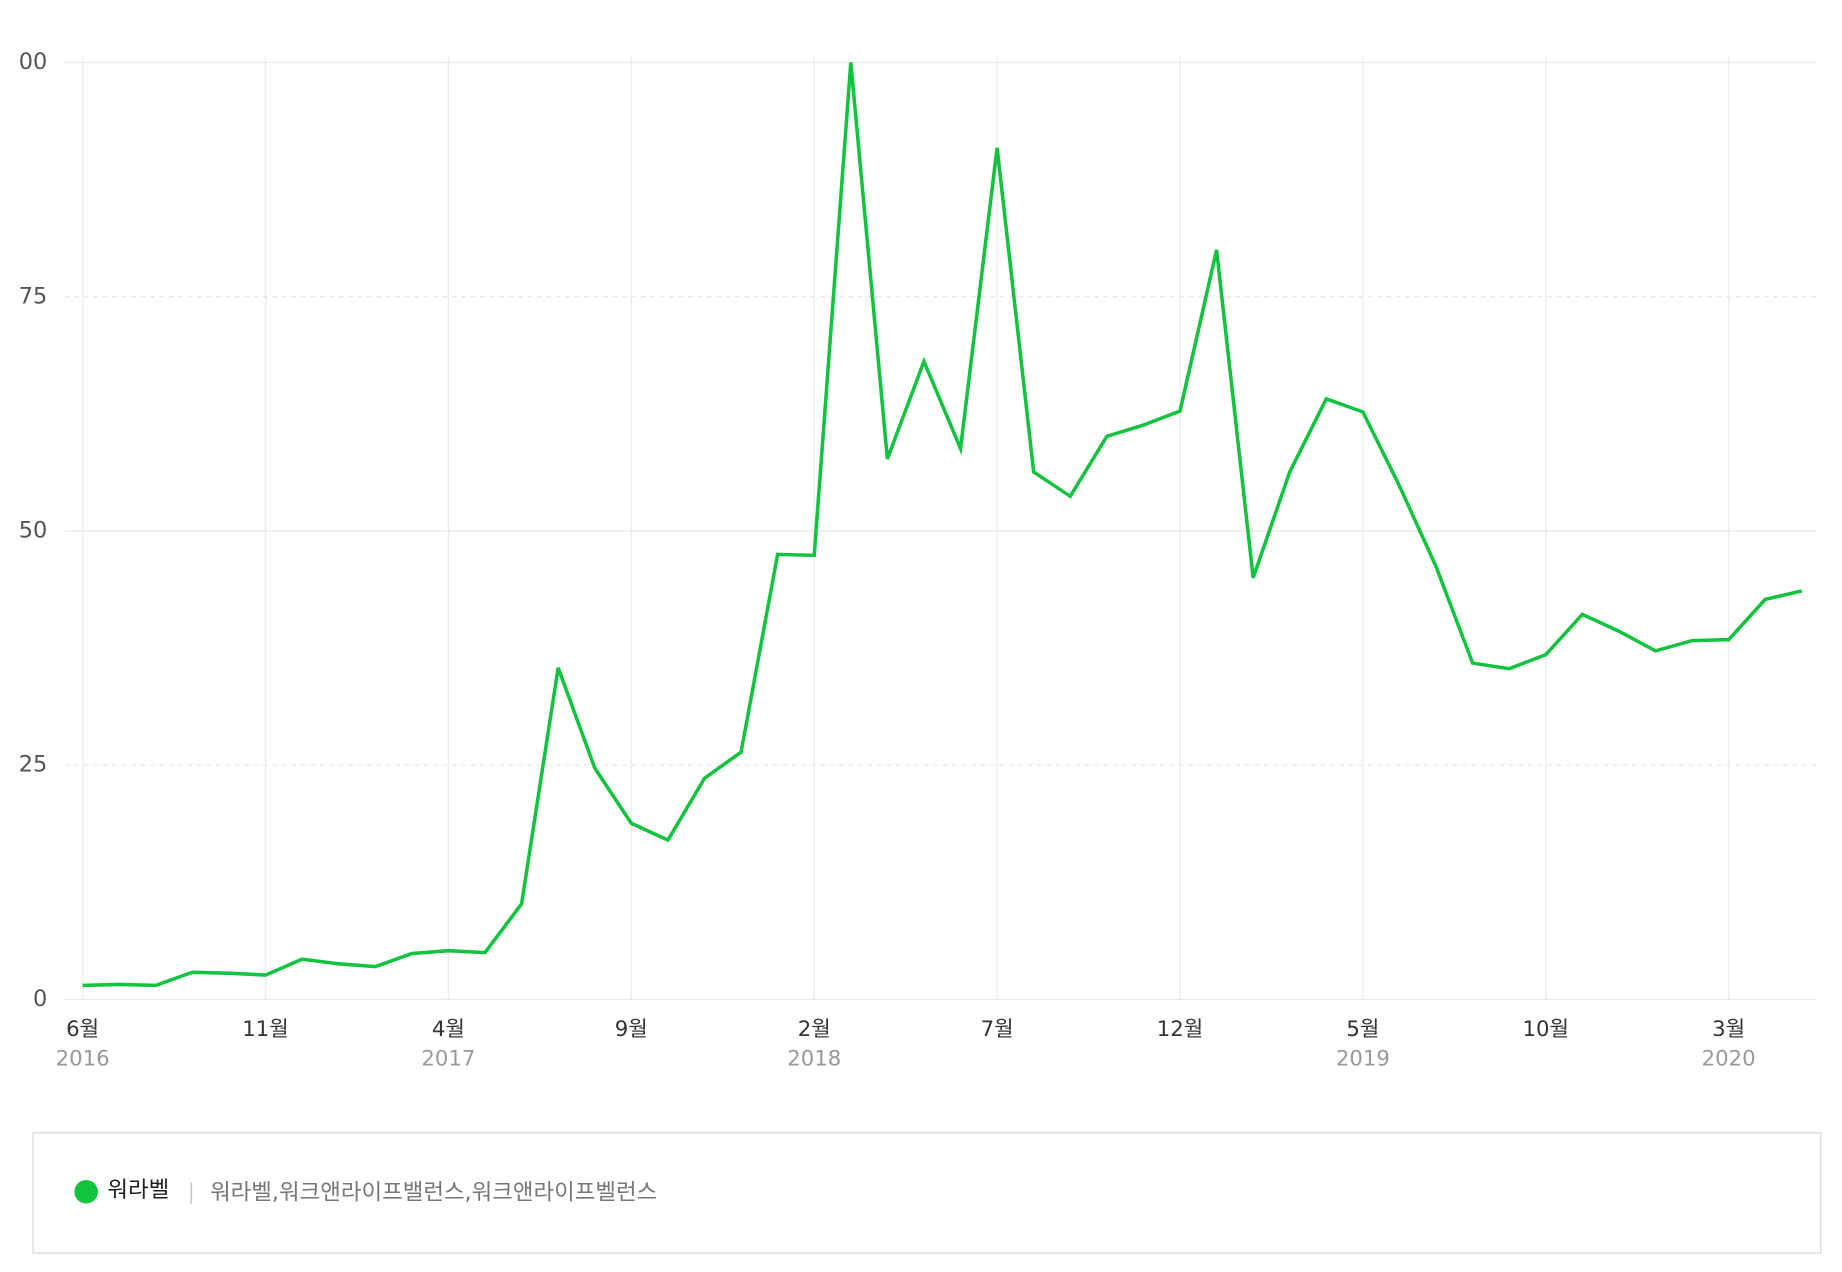 The width and height of the screenshot is (1842, 1272). I want to click on y-tick-label: 75, so click(33, 296).